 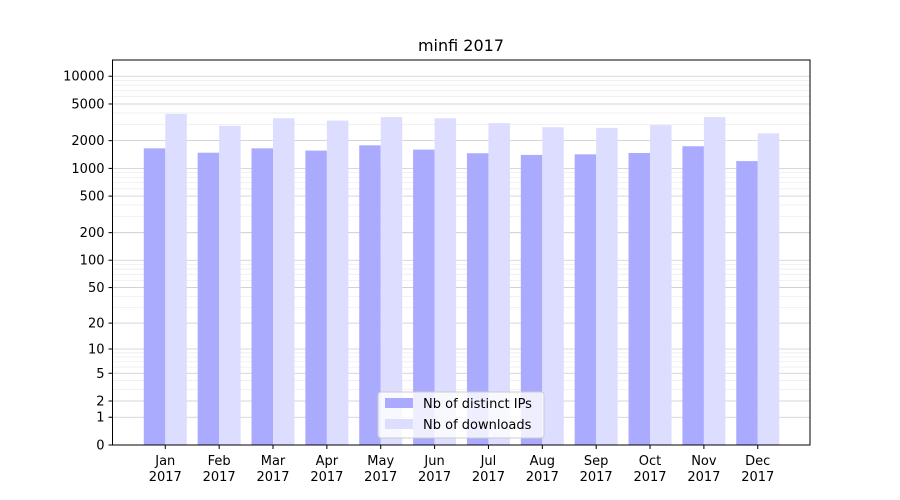 I want to click on x-tick-label: Aug 2017, so click(x=542, y=469).